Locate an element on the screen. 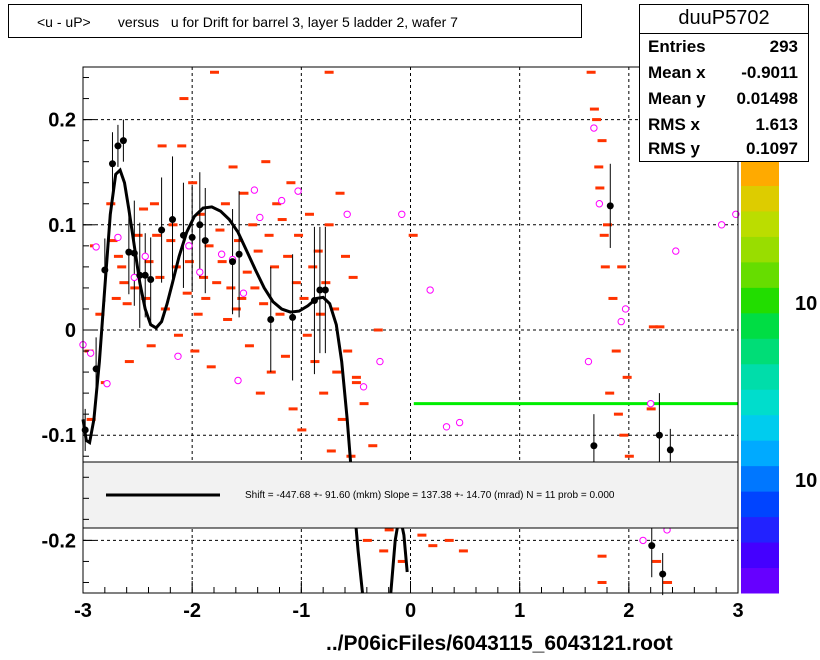 The image size is (820, 660). colorbar is located at coordinates (760, 377).